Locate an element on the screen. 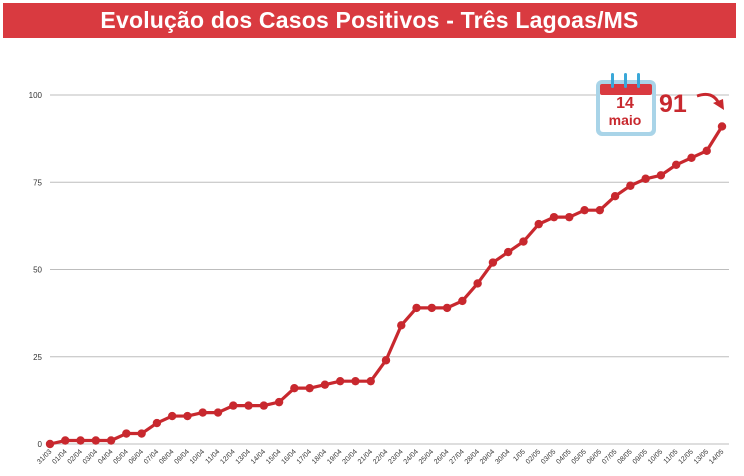  calendar-icon: 14 maio is located at coordinates (626, 104).